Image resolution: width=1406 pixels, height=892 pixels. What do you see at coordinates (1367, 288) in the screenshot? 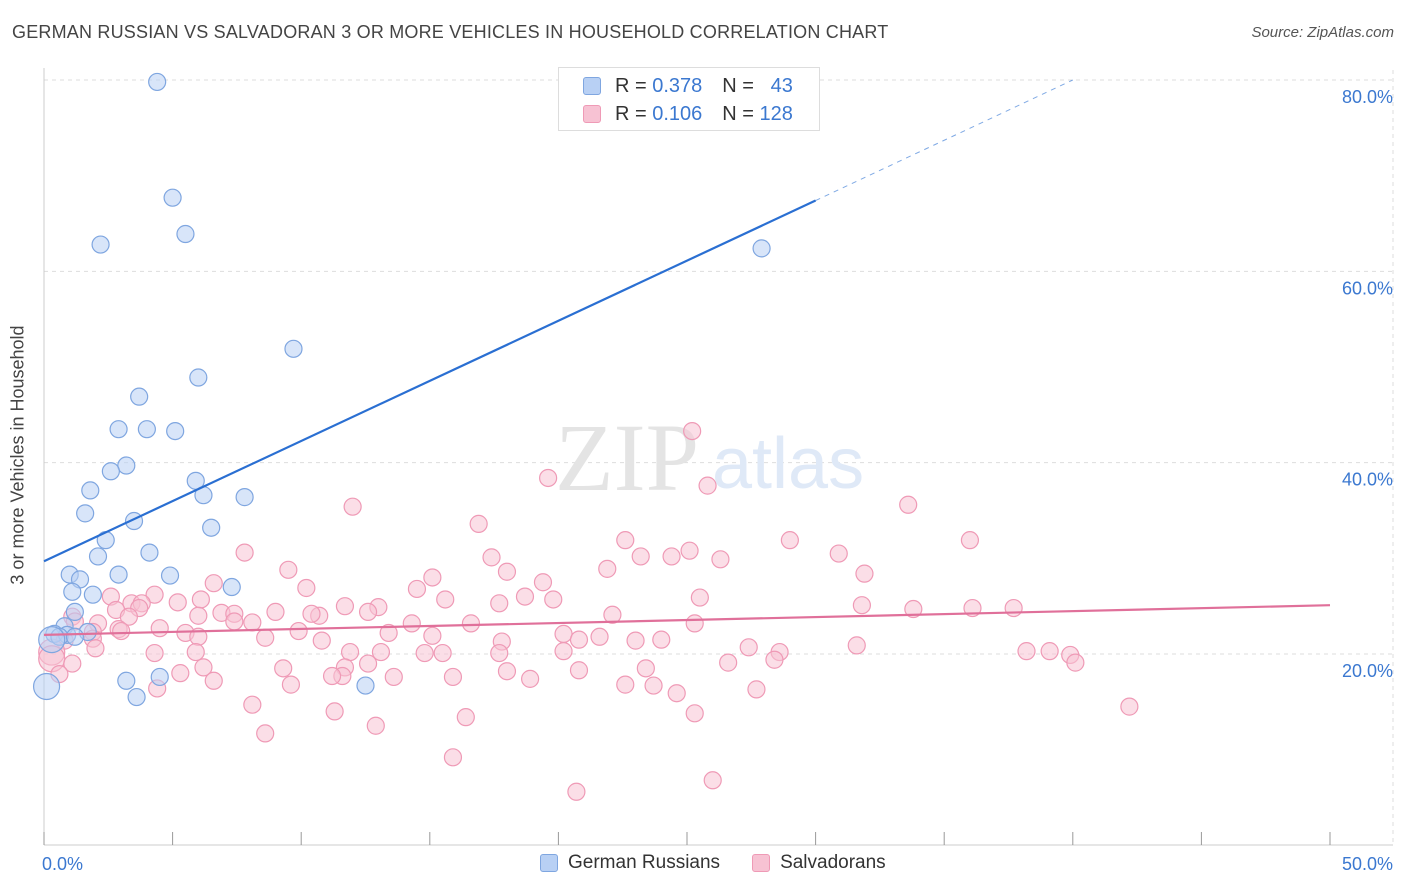
I see `y-tick-label: 60.0%` at bounding box center [1367, 288].